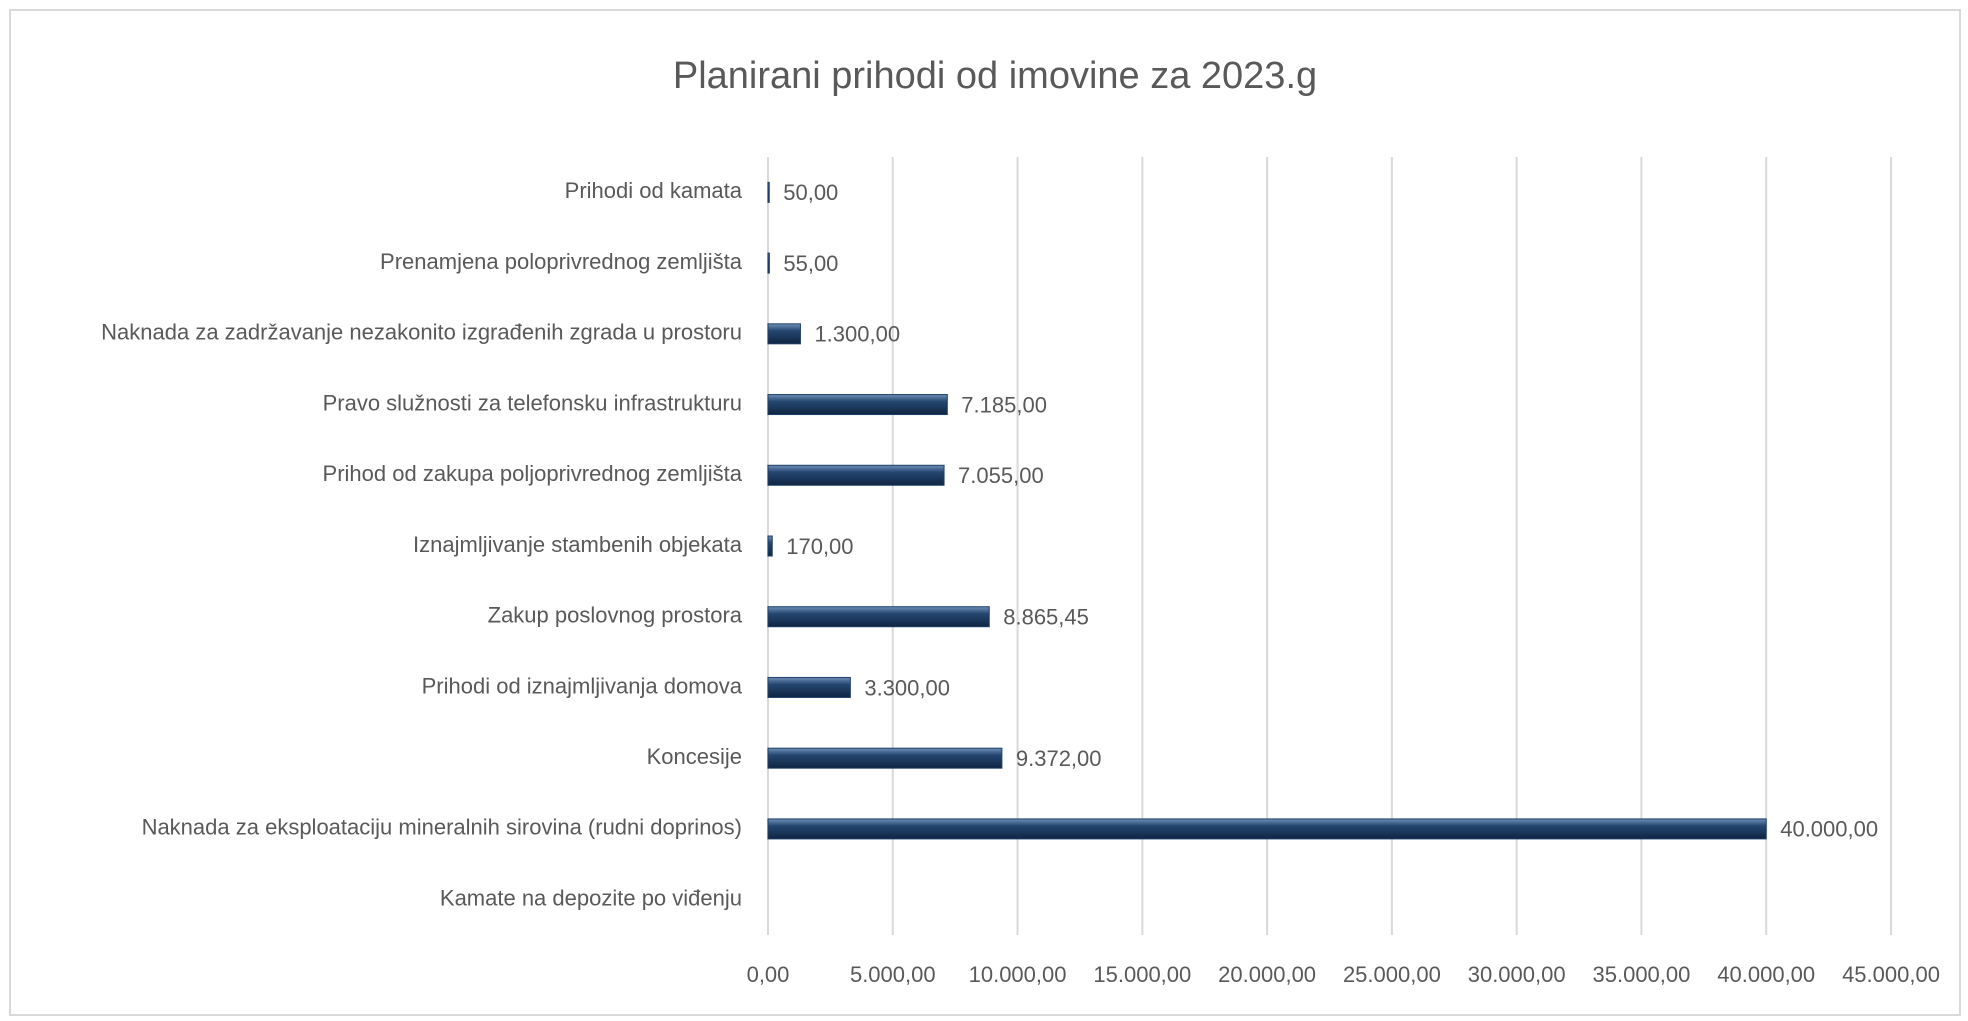 The image size is (1968, 1021). Describe the element at coordinates (578, 544) in the screenshot. I see `y-tick-label: Iznajmljivanje stambenih objekata` at that location.